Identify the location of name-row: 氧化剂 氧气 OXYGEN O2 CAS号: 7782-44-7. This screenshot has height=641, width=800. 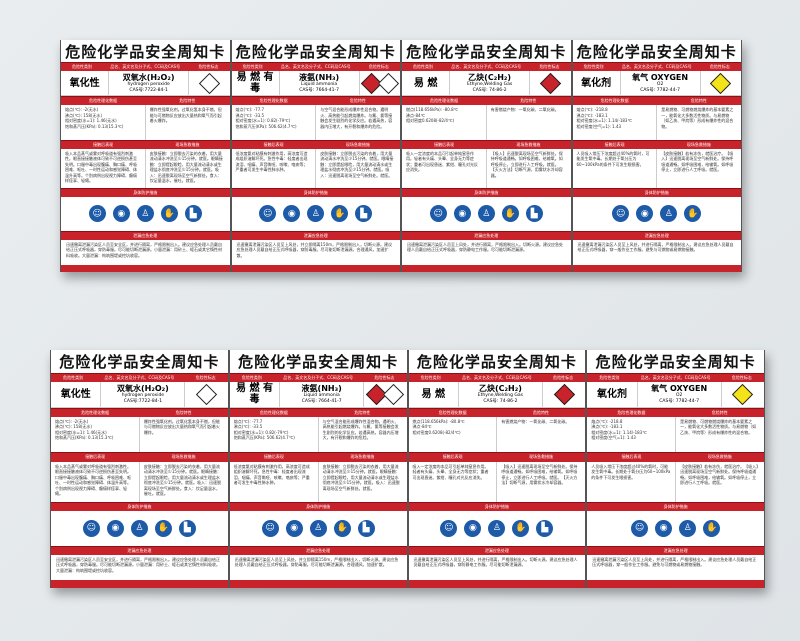
(656, 83).